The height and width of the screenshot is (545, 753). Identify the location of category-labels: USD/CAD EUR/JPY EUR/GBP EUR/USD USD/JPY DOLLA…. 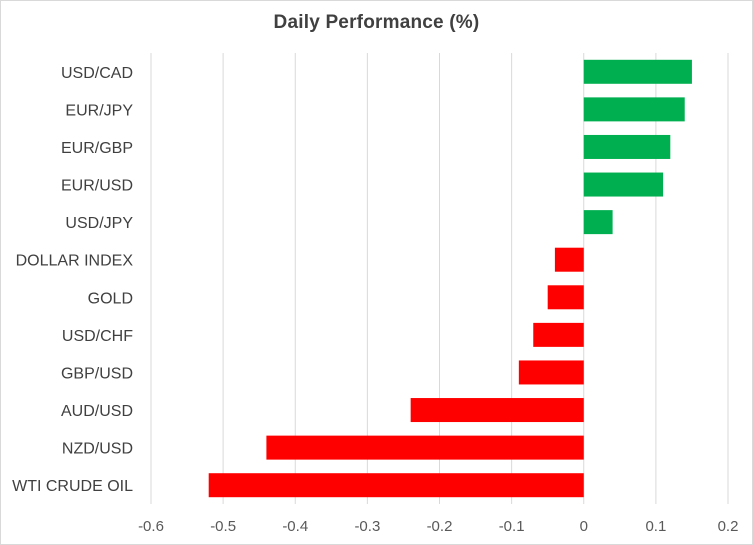
(72, 280).